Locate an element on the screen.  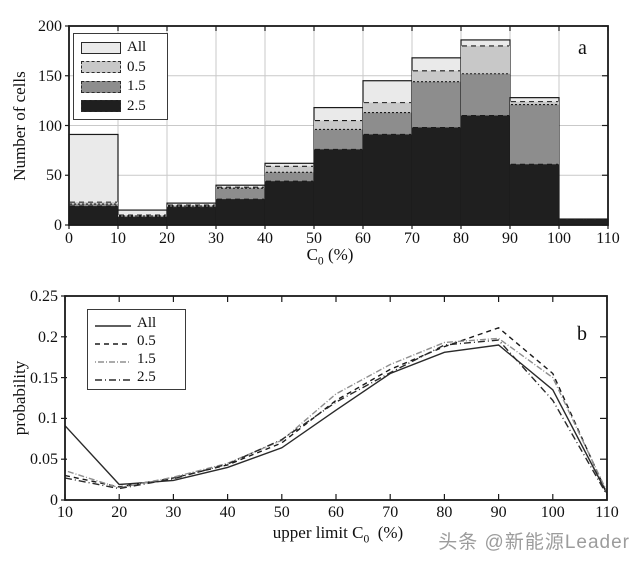
y-tick-label: 0.25 is located at coordinates (44, 296).